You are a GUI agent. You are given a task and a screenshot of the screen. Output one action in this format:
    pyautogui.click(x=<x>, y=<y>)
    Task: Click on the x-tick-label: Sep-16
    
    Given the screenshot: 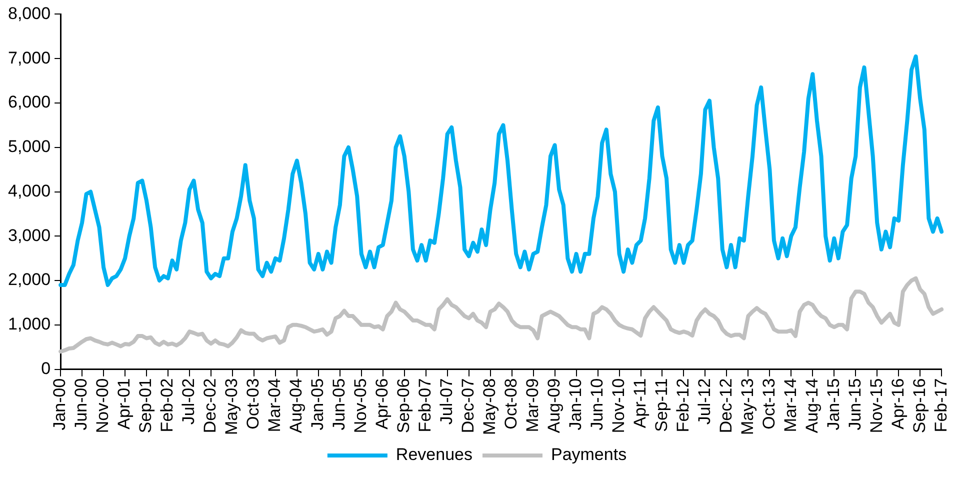 What is the action you would take?
    pyautogui.click(x=919, y=406)
    